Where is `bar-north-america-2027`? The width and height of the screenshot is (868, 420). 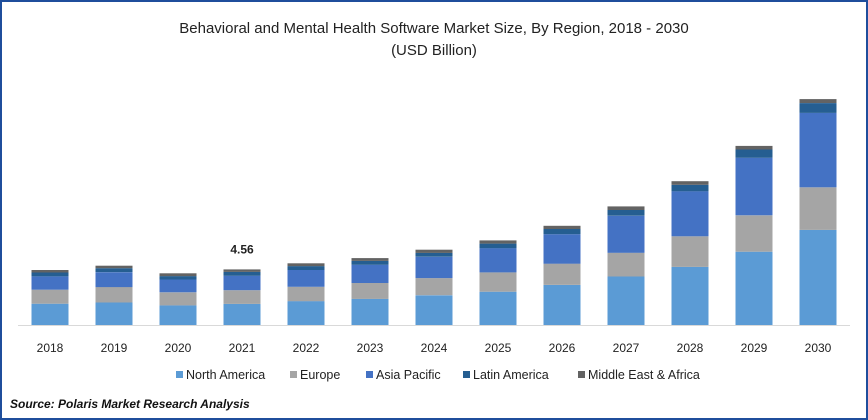 bar-north-america-2027 is located at coordinates (626, 300).